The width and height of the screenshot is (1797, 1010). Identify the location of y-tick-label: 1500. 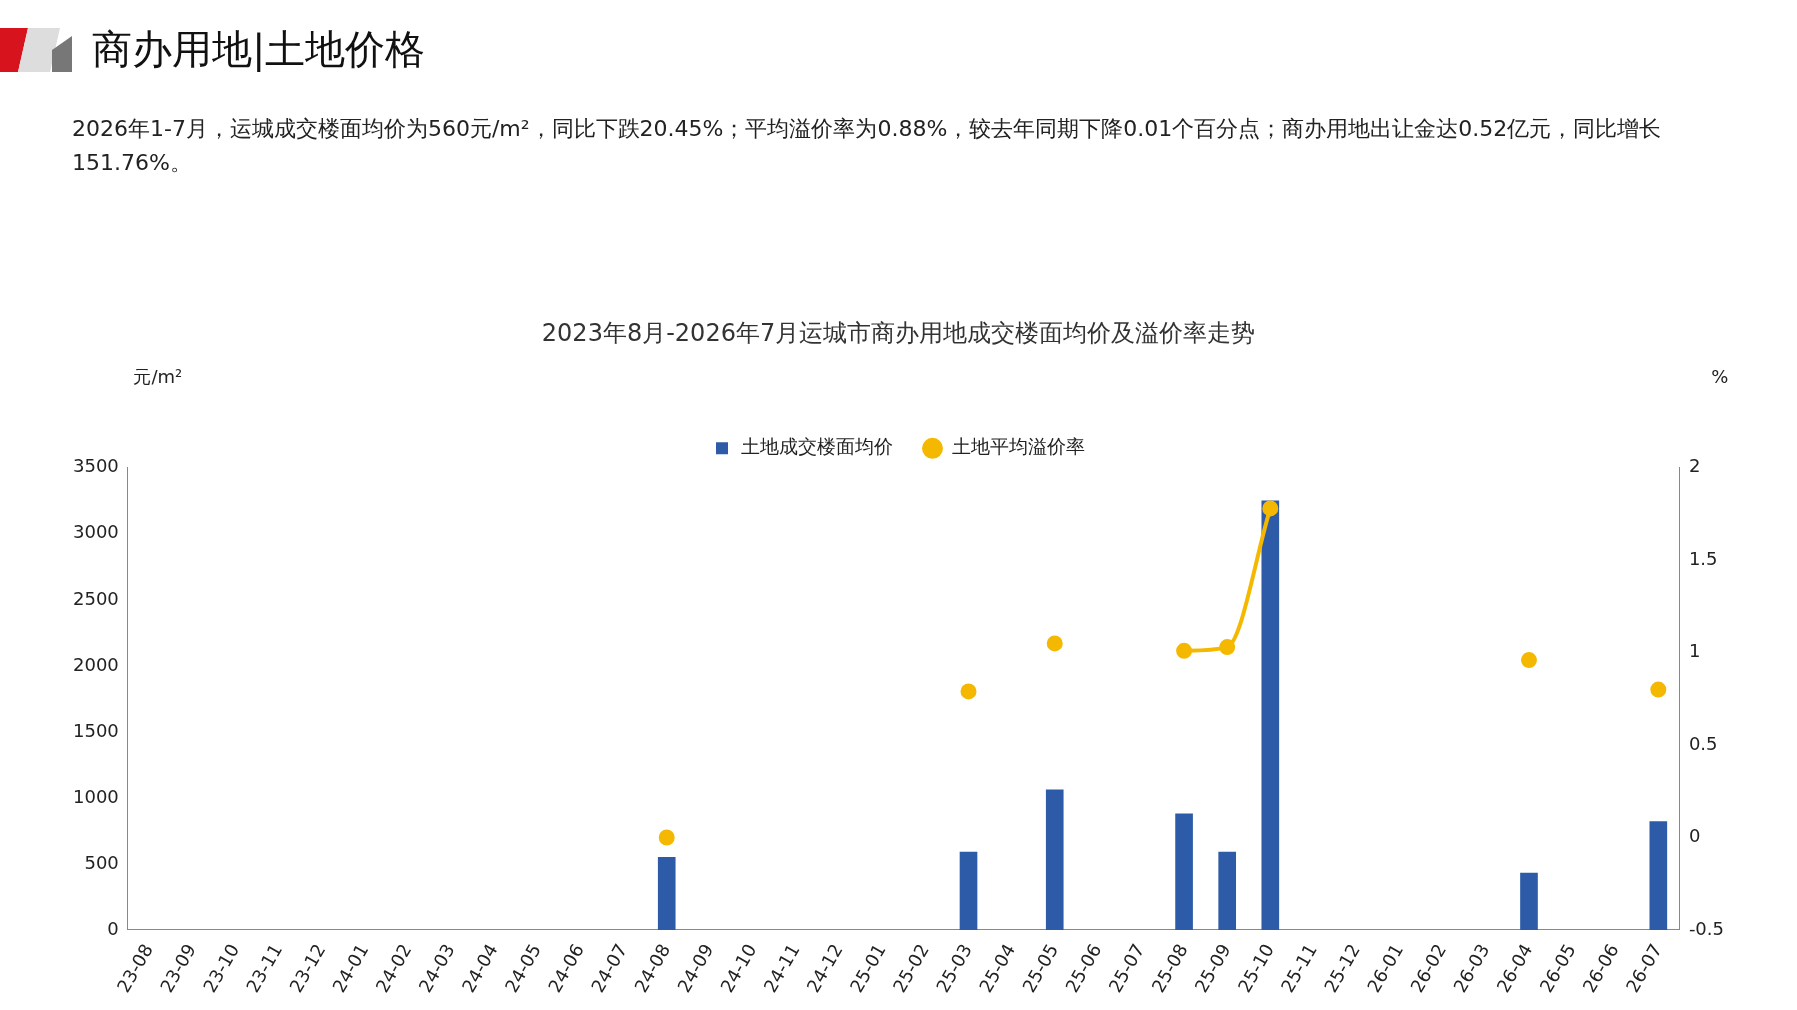
(96, 730).